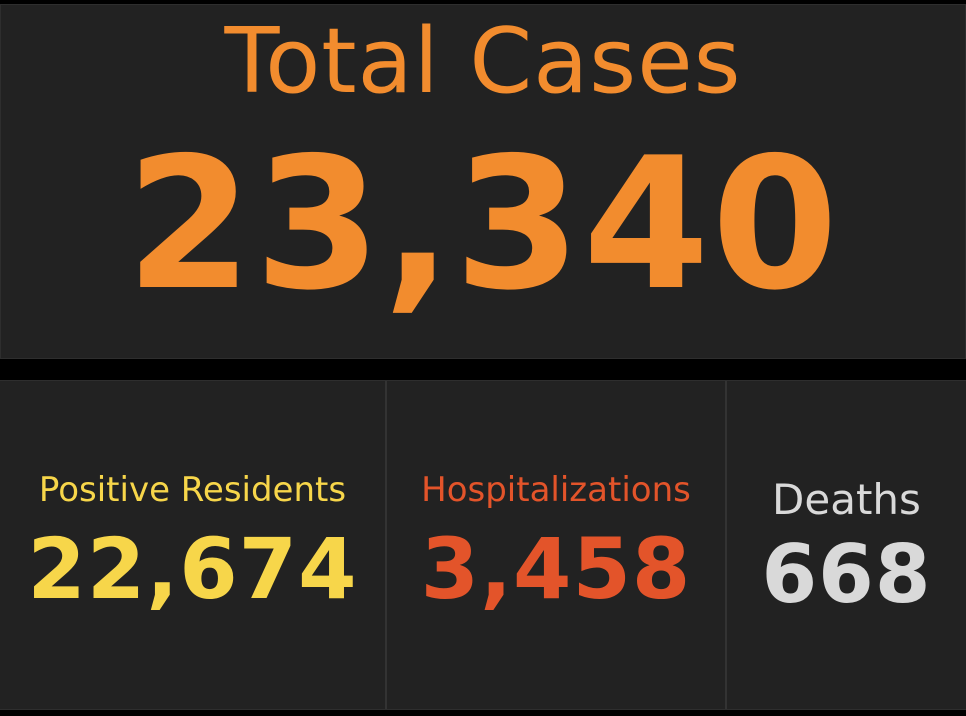 This screenshot has height=716, width=966. What do you see at coordinates (556, 569) in the screenshot?
I see `hospitalizations-value: 3,458` at bounding box center [556, 569].